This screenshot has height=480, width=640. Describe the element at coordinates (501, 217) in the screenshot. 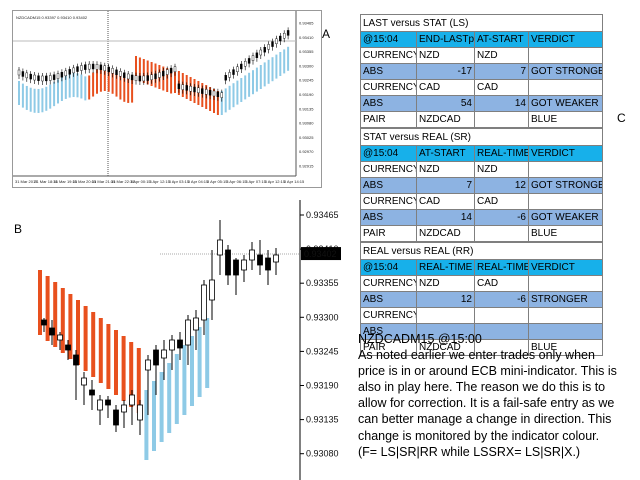

I see `table-cell: -6` at that location.